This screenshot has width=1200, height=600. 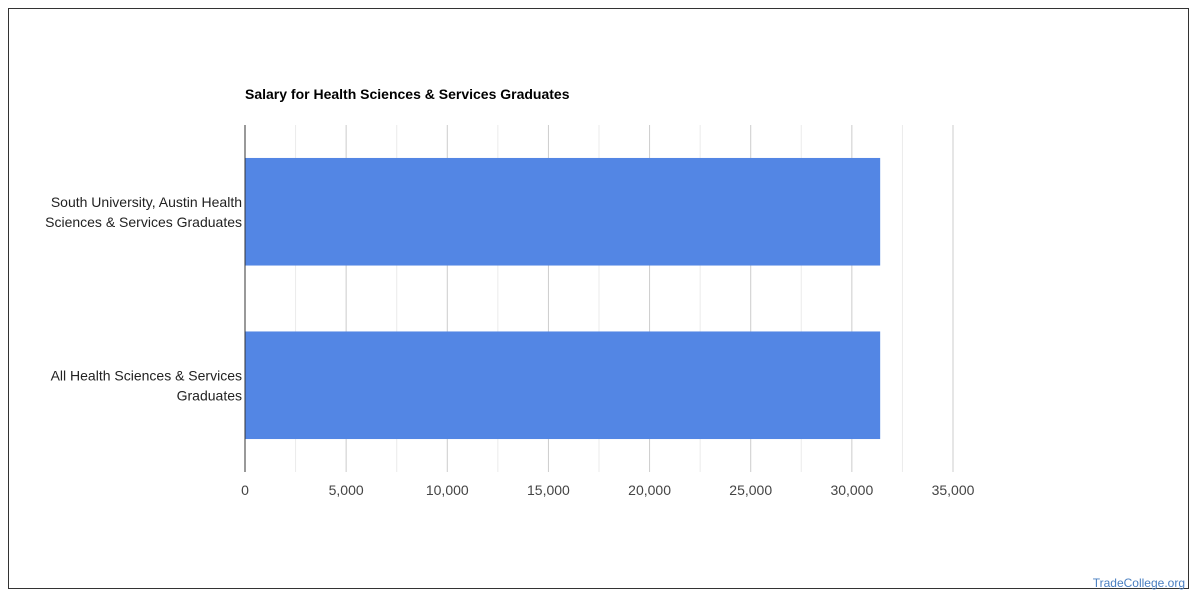 What do you see at coordinates (548, 490) in the screenshot?
I see `x-tick-label: 15,000` at bounding box center [548, 490].